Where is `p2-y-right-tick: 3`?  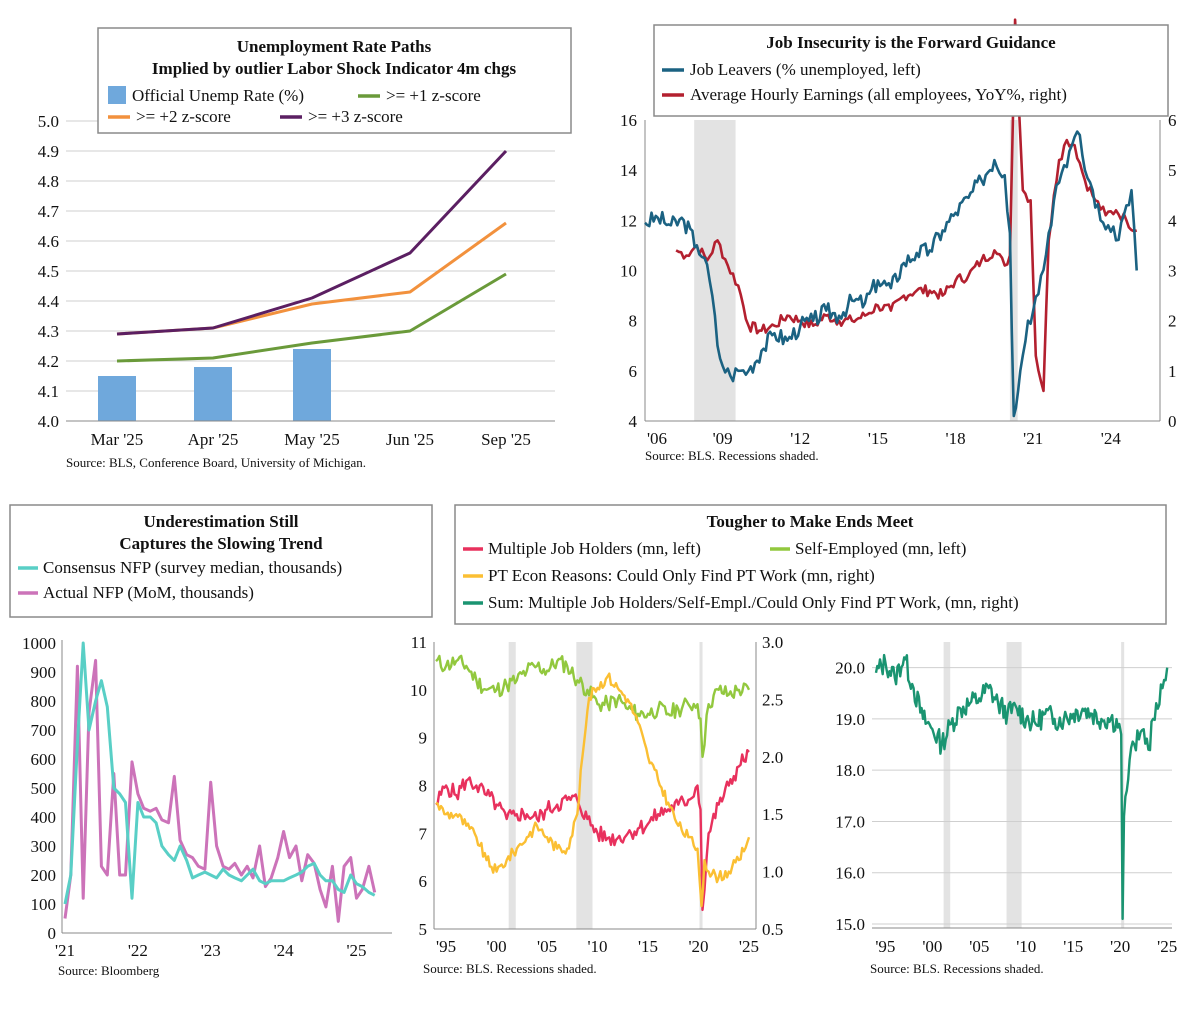 p2-y-right-tick: 3 is located at coordinates (1172, 271).